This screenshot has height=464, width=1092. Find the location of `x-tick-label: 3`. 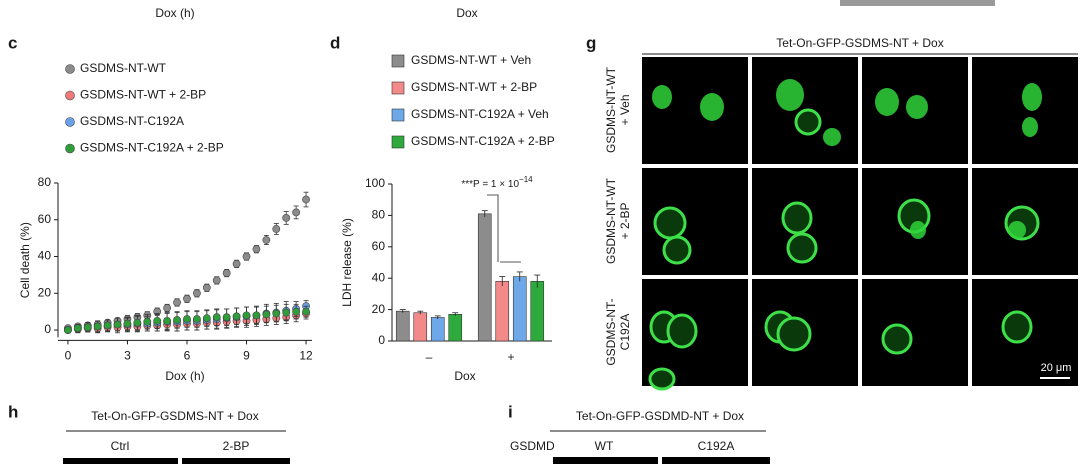

x-tick-label: 3 is located at coordinates (127, 356).